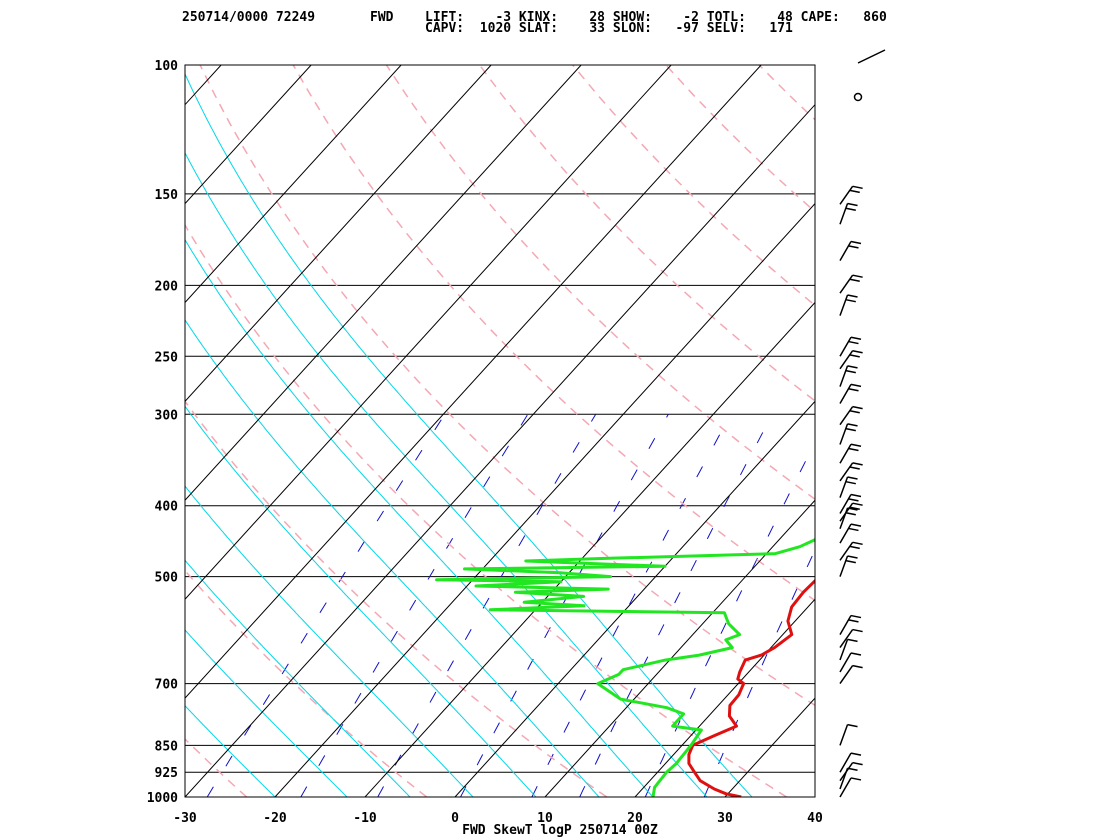 The image size is (1120, 840). Describe the element at coordinates (455, 818) in the screenshot. I see `temp-label-0: 0` at that location.